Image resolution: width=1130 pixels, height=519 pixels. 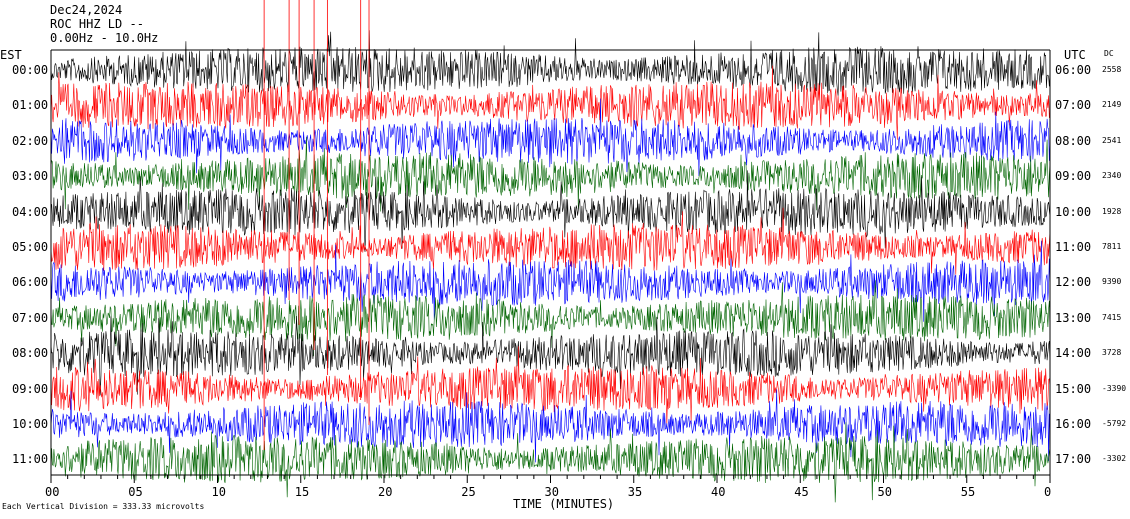 What do you see at coordinates (30, 353) in the screenshot?
I see `est-row-label: 08:00` at bounding box center [30, 353].